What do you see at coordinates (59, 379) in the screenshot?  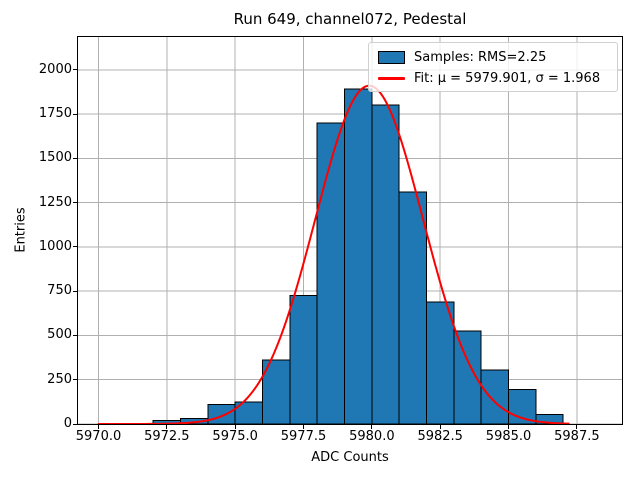 I see `y-tick-label: 250` at bounding box center [59, 379].